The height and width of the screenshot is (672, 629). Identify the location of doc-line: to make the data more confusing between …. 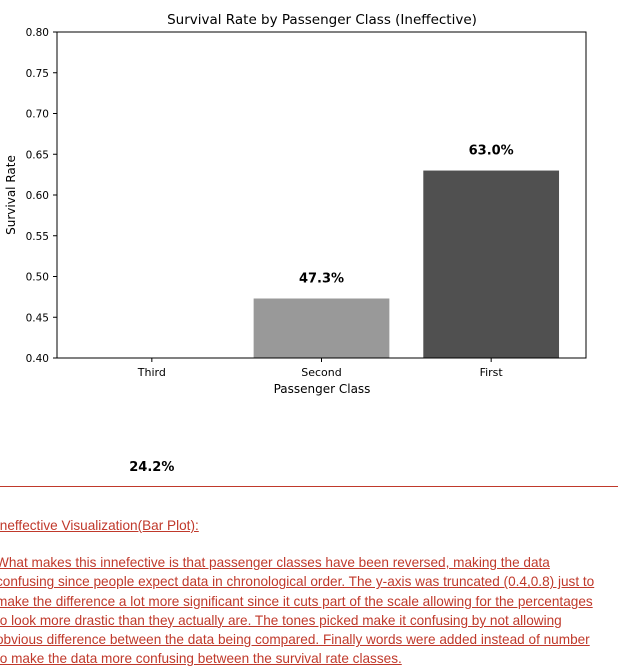
(201, 659).